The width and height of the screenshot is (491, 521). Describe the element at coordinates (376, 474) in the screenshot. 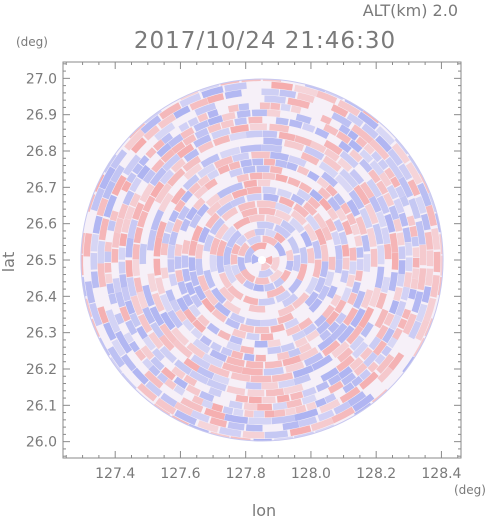

I see `x-tick-label: 128.2` at that location.